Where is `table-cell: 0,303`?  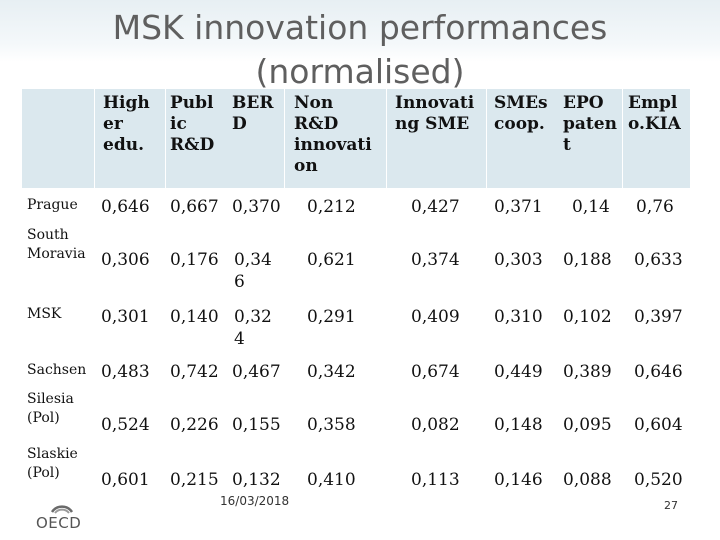
table-cell: 0,303 is located at coordinates (518, 260).